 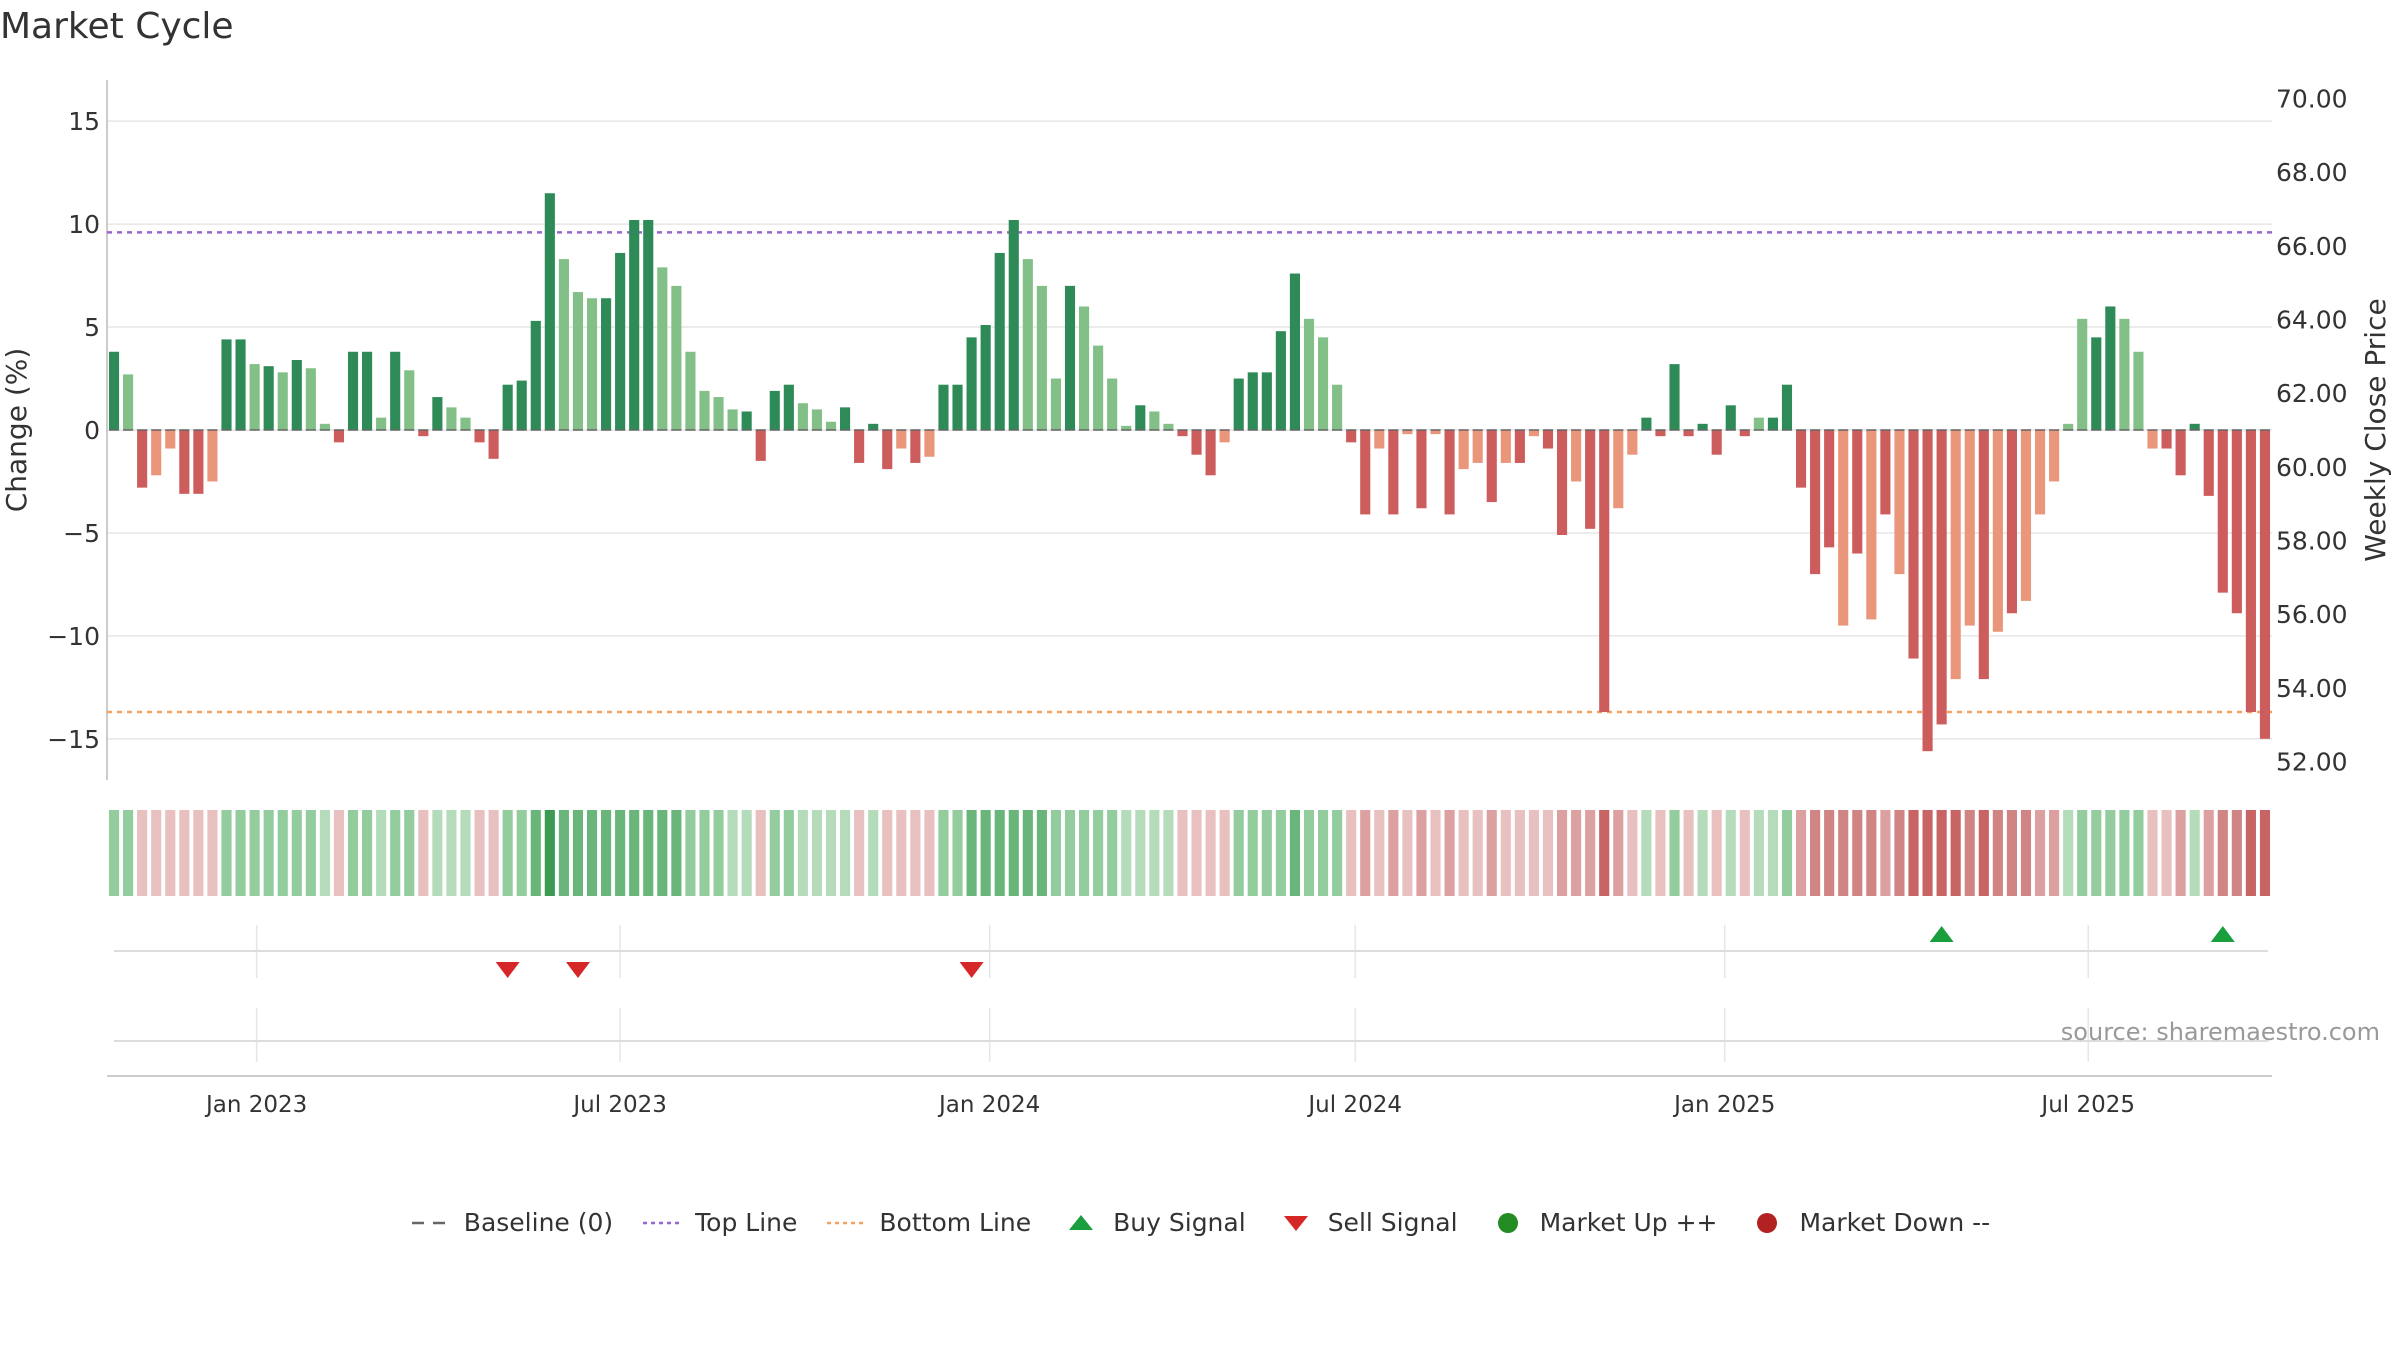 What do you see at coordinates (2220, 1032) in the screenshot?
I see `source-label: source: sharemaestro.com` at bounding box center [2220, 1032].